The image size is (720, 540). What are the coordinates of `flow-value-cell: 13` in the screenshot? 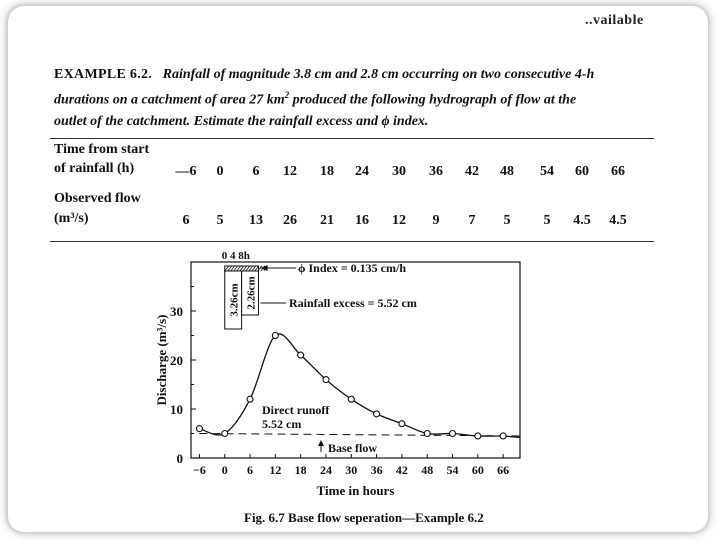 It's located at (256, 220).